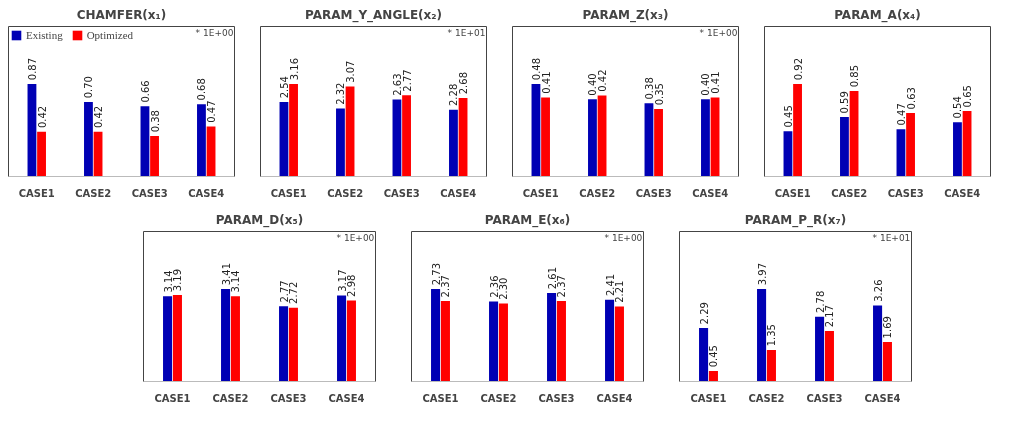 This screenshot has width=1022, height=430. I want to click on data-label: 2.63, so click(397, 84).